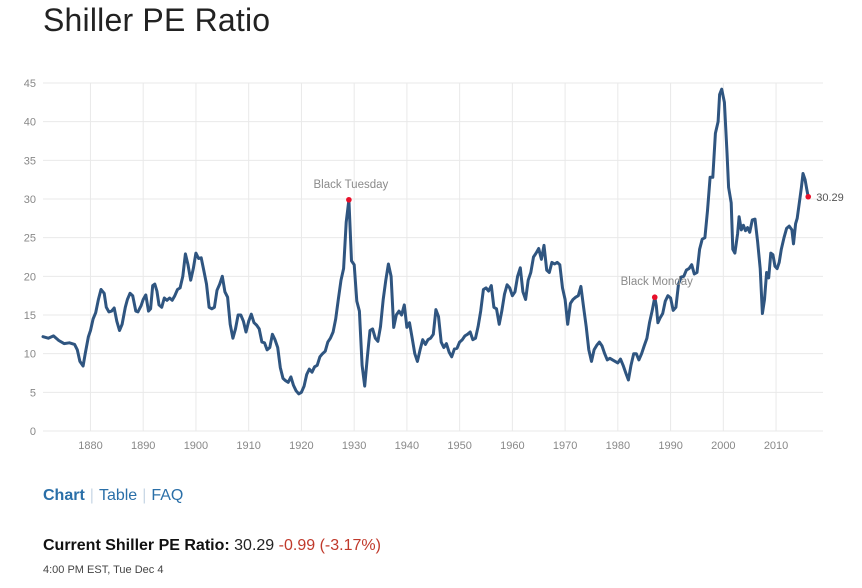  I want to click on timestamp: 4:00 PM EST, Tue Dec 4, so click(103, 570).